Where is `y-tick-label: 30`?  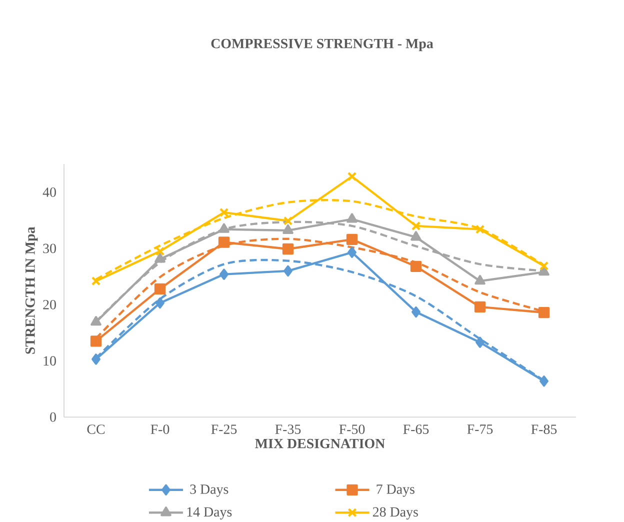
y-tick-label: 30 is located at coordinates (49, 249).